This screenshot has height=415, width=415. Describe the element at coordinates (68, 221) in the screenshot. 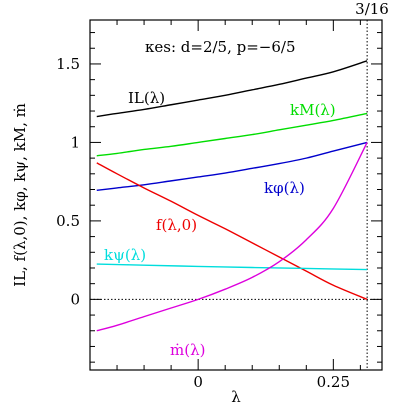

I see `y-tick-label: 0.5` at that location.